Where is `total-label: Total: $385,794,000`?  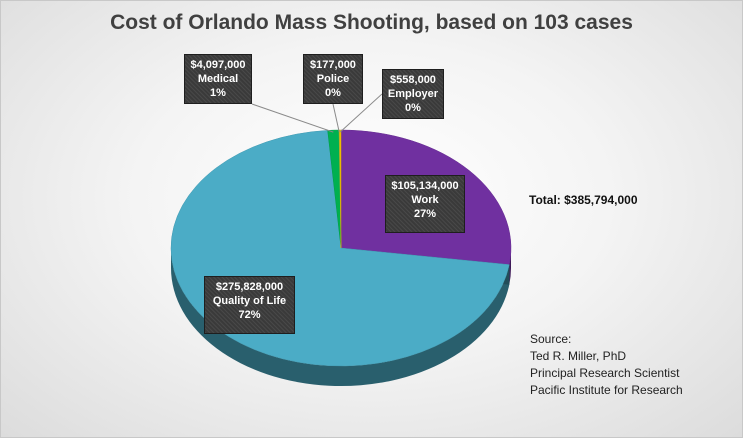 total-label: Total: $385,794,000 is located at coordinates (583, 200).